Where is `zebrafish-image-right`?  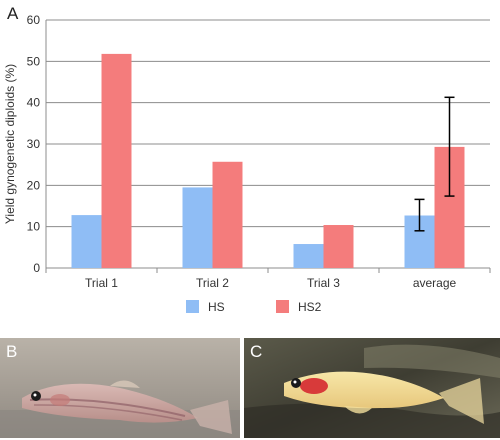
zebrafish-image-right is located at coordinates (372, 388).